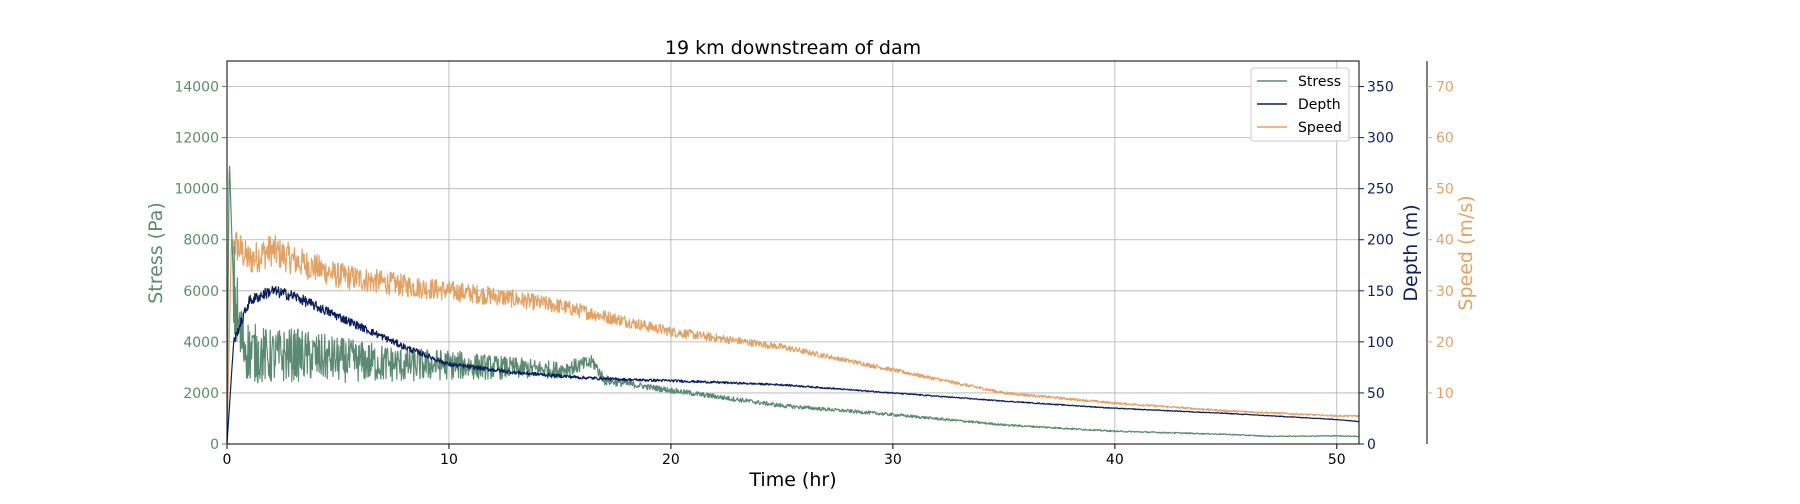 Image resolution: width=1800 pixels, height=504 pixels. Describe the element at coordinates (671, 460) in the screenshot. I see `x-tick-label: 20` at that location.